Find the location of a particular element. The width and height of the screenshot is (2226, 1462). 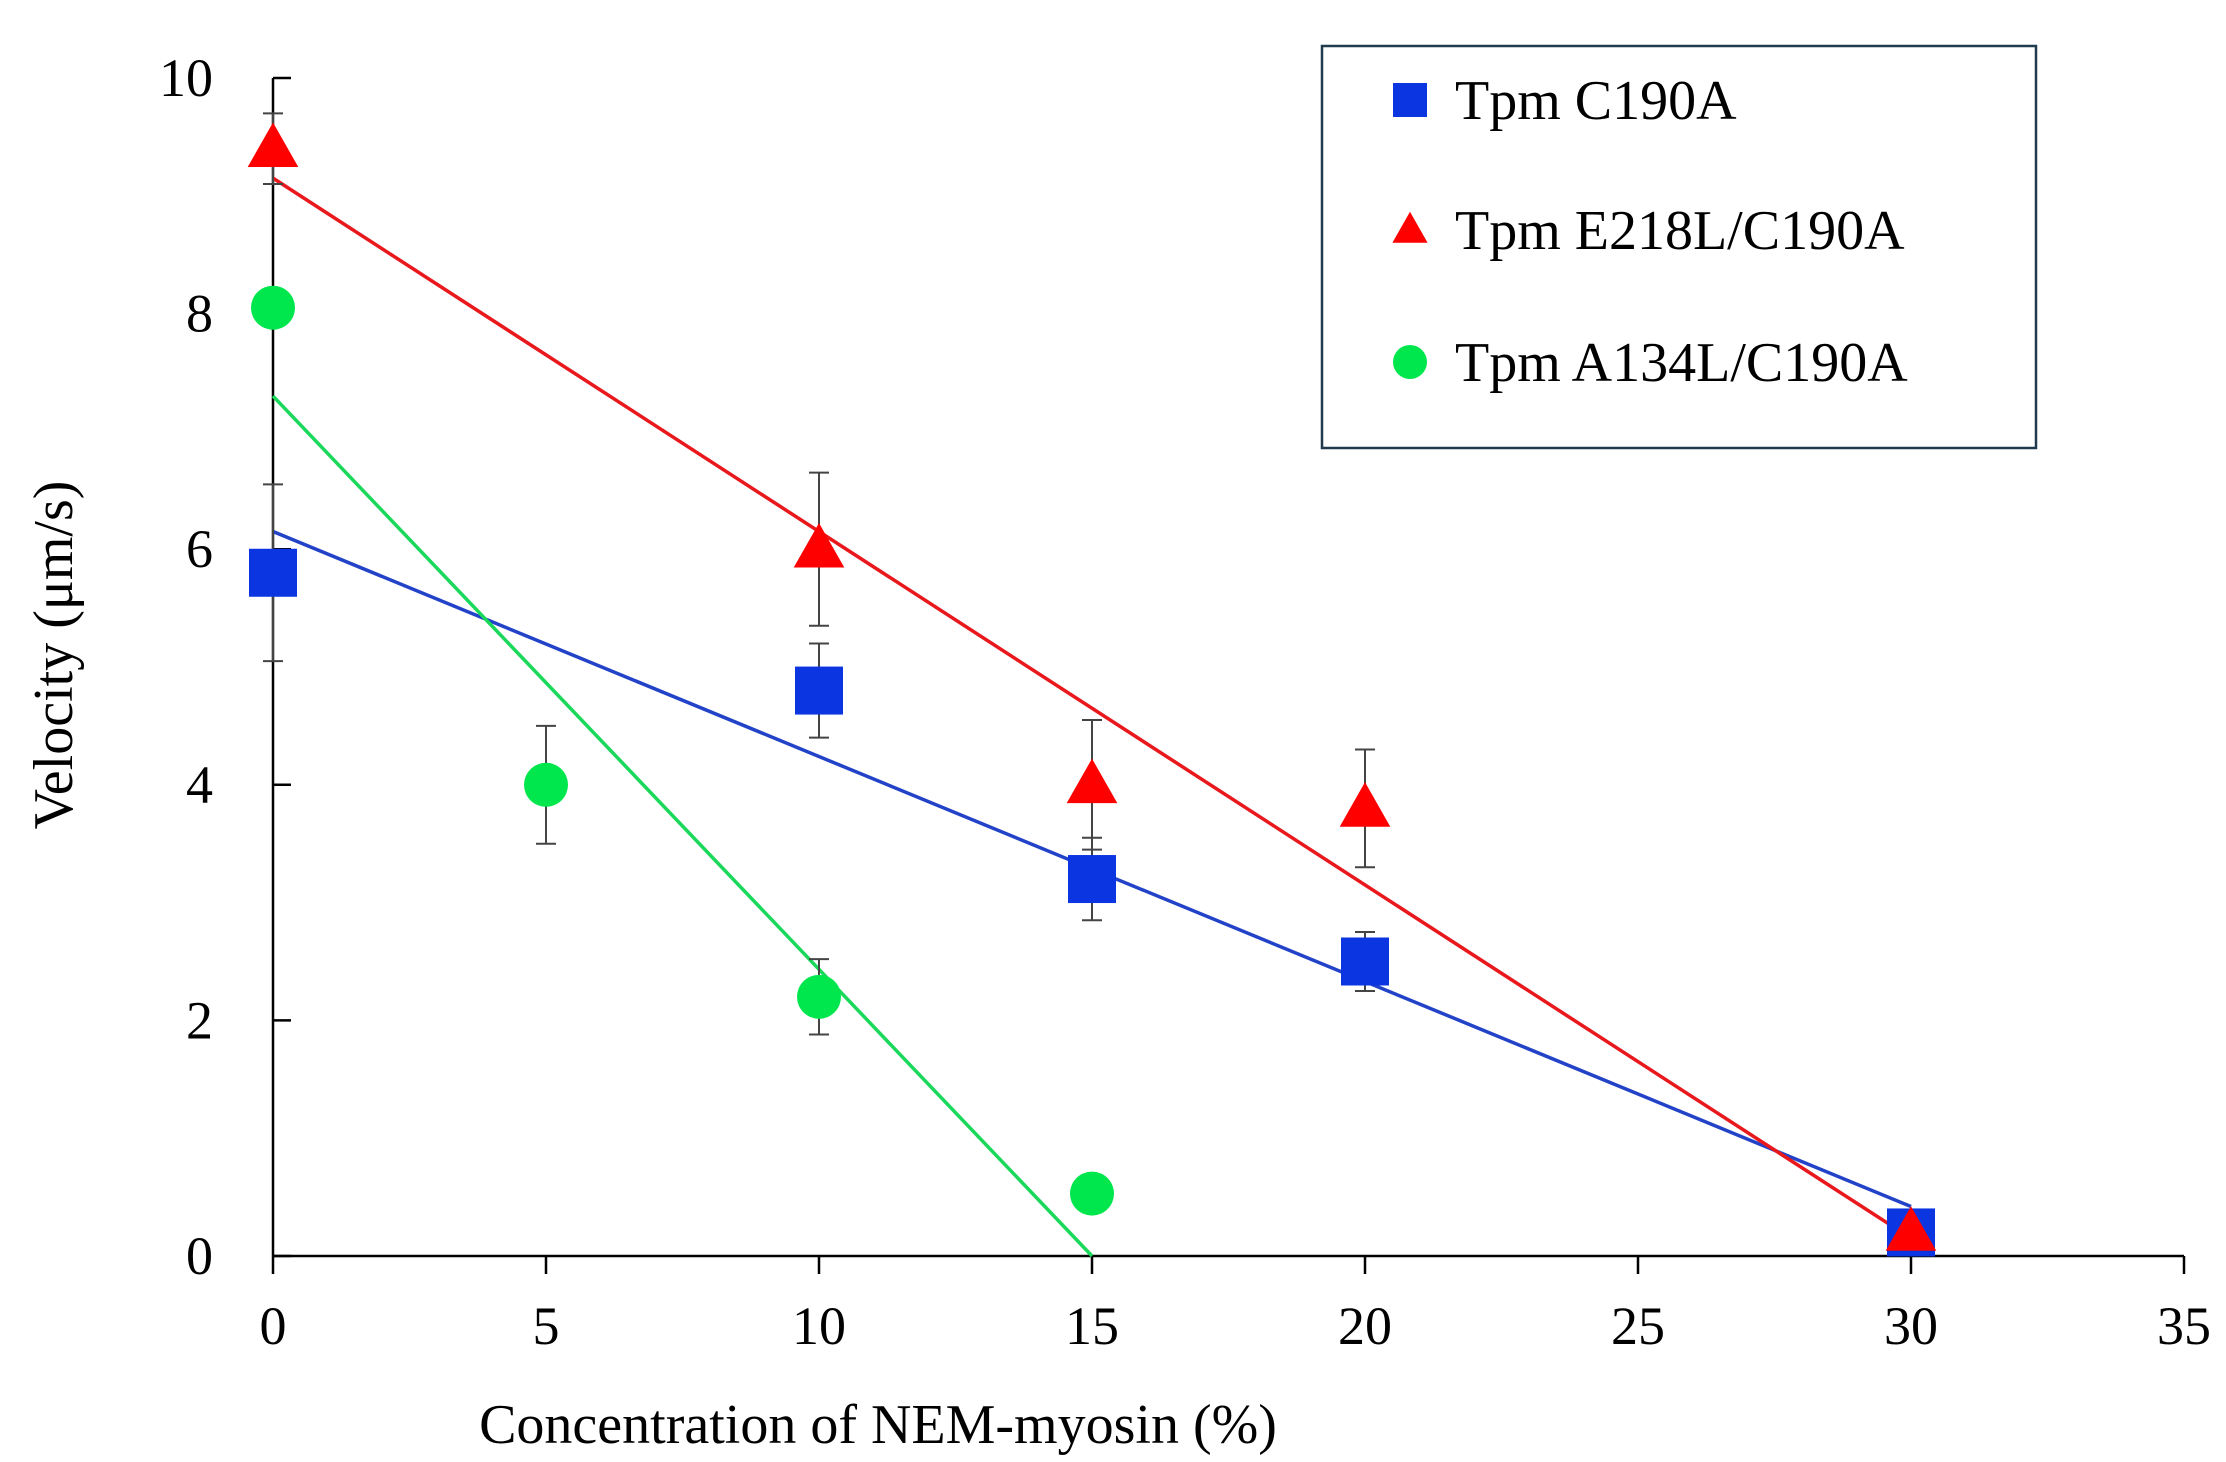

legend-label: Tpm E218L/C190A is located at coordinates (1680, 231).